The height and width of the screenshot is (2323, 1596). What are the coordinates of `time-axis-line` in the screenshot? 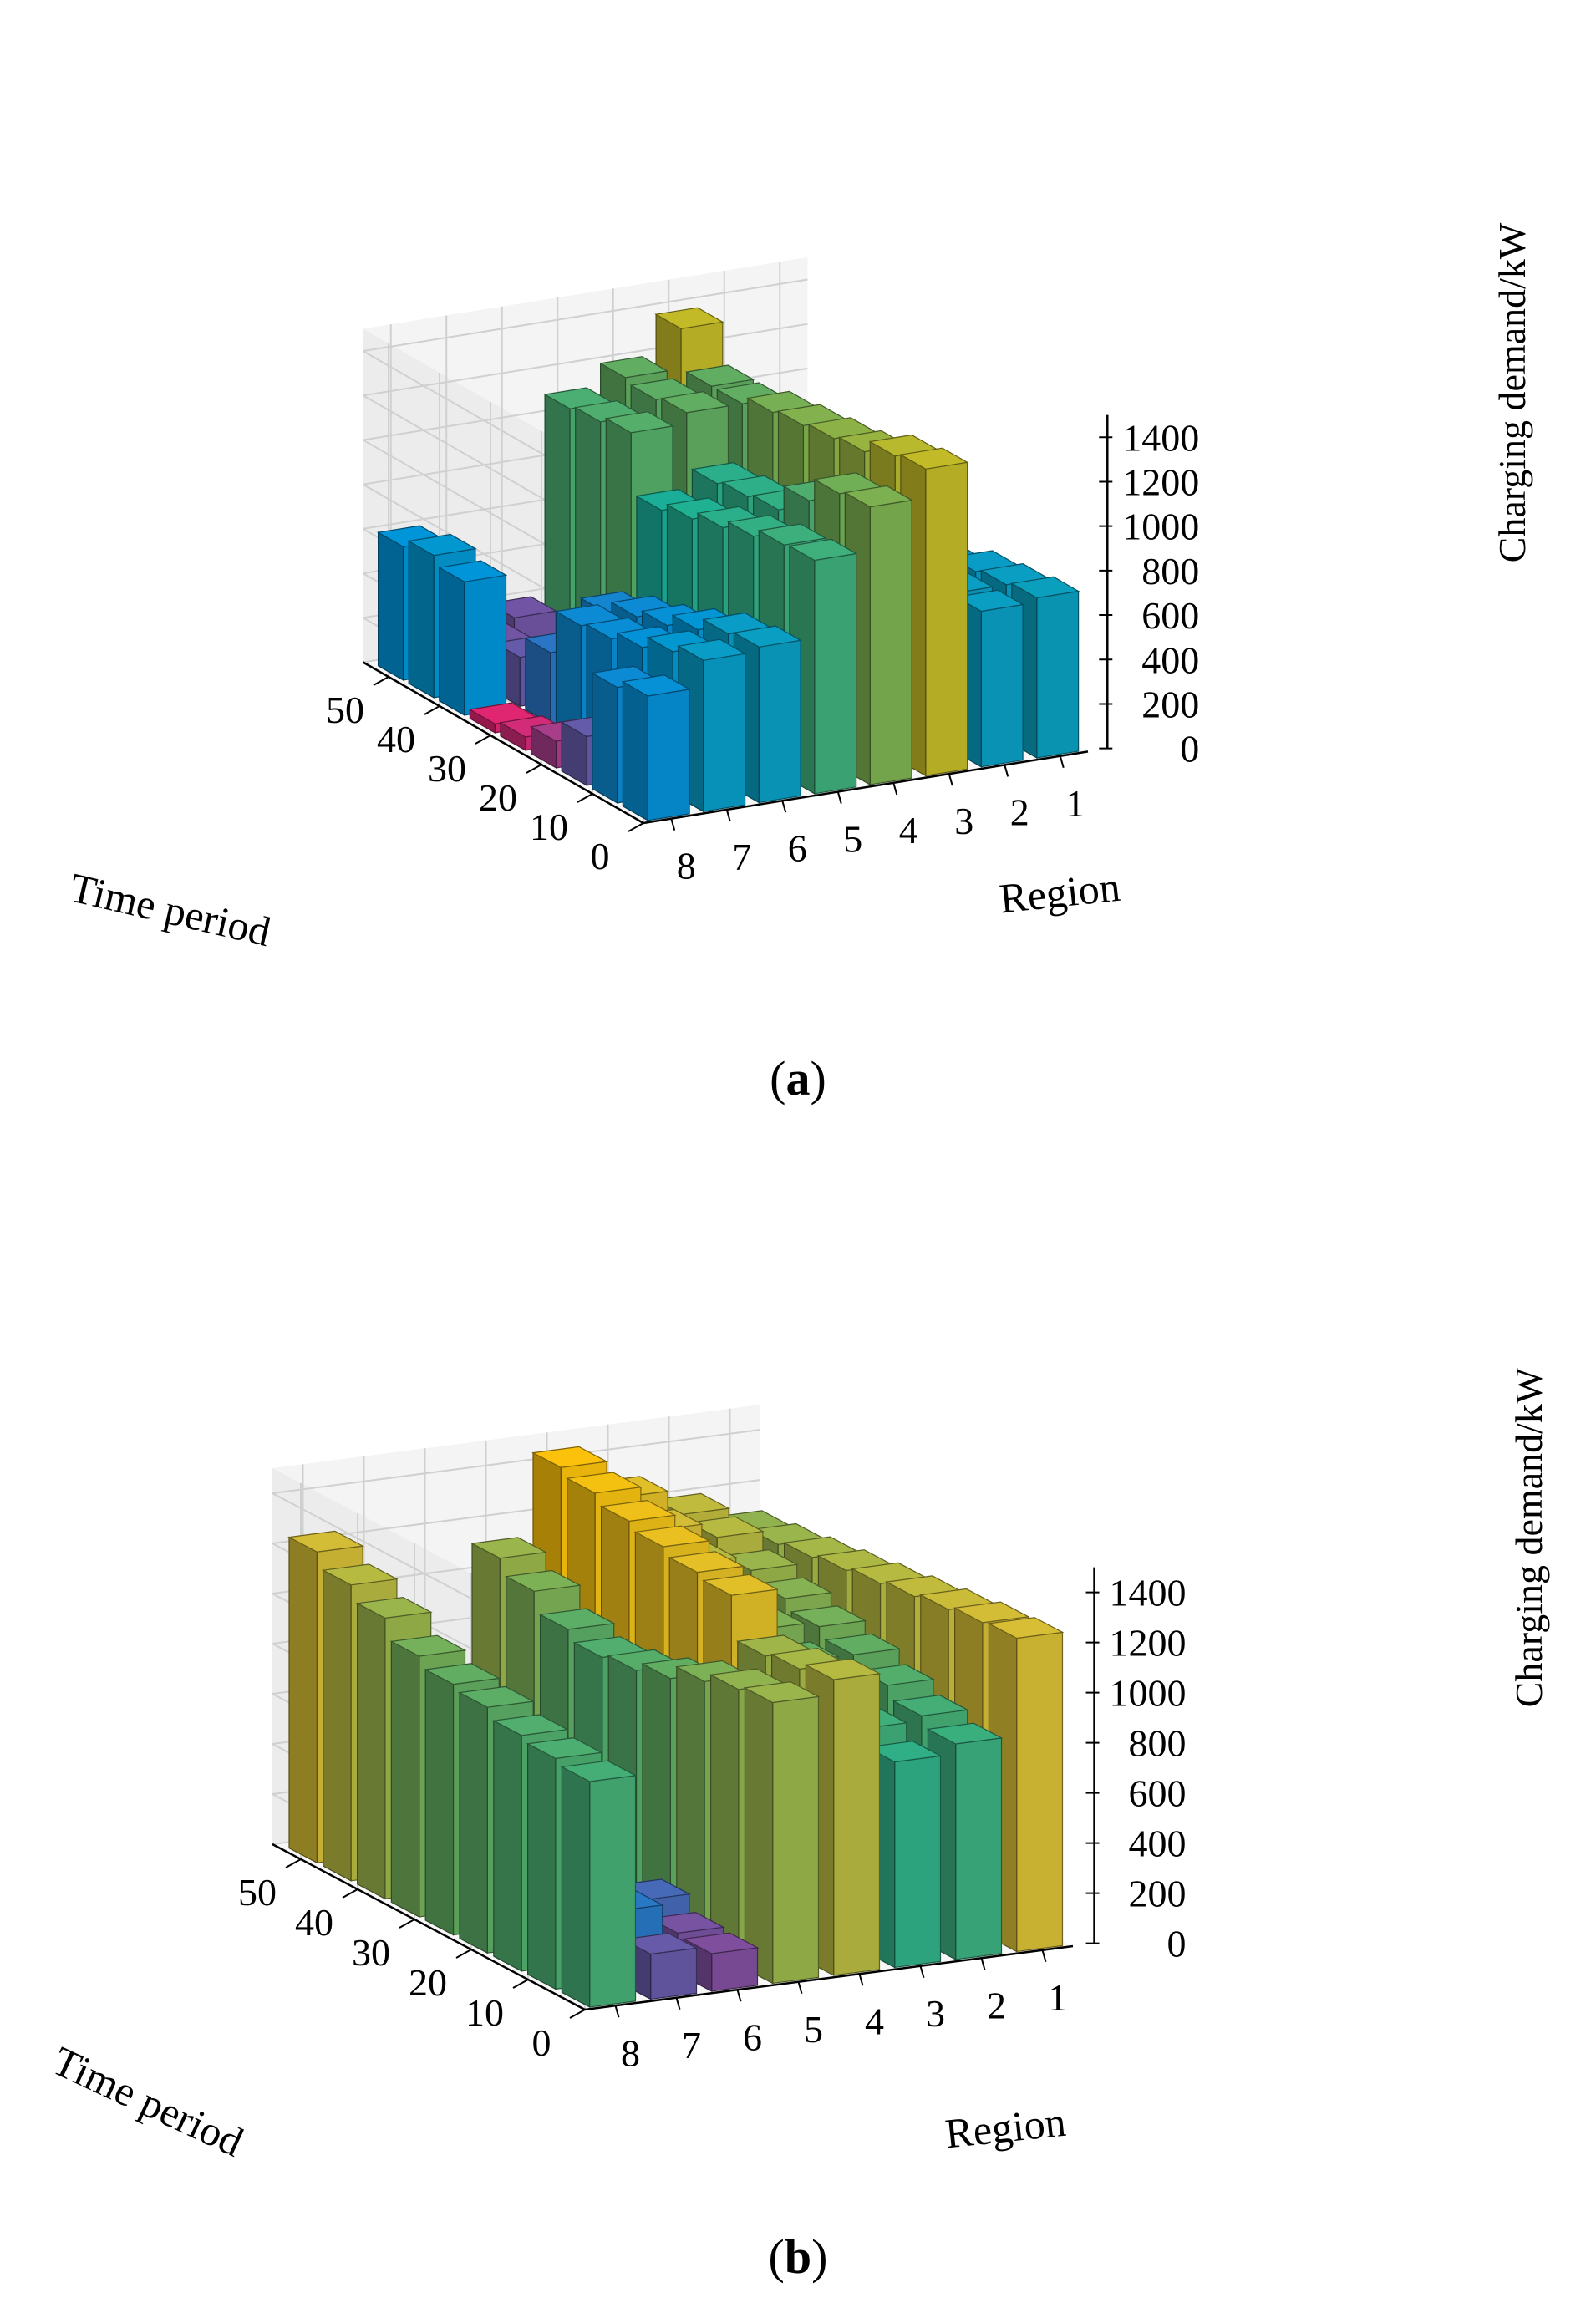 It's located at (429, 1927).